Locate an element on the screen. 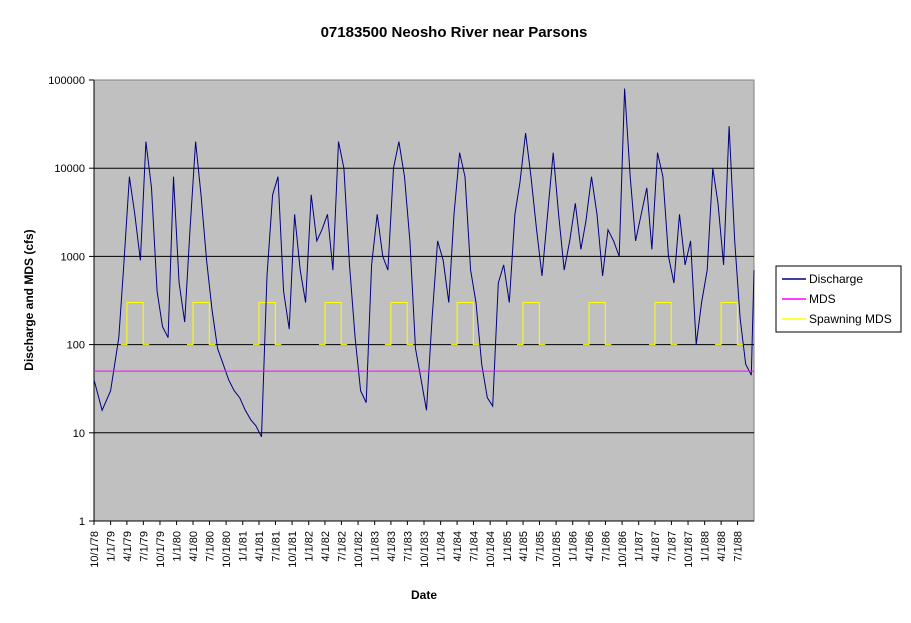 The image size is (911, 623). x-tick-label: 1/1/84 is located at coordinates (442, 546).